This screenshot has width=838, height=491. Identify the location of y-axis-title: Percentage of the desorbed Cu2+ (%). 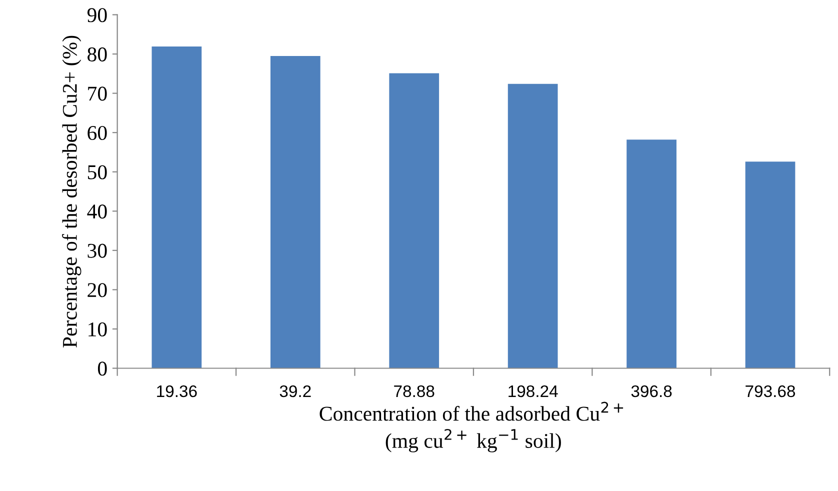
(72, 192).